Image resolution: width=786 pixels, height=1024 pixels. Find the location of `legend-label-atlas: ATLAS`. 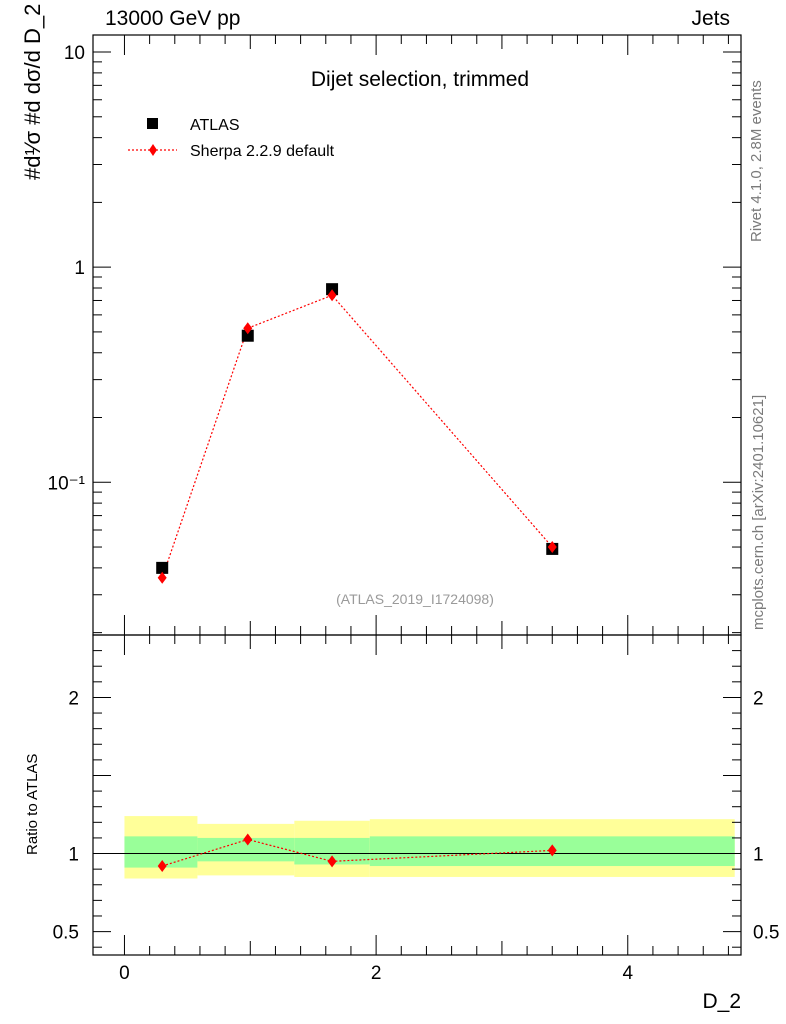

legend-label-atlas: ATLAS is located at coordinates (215, 125).